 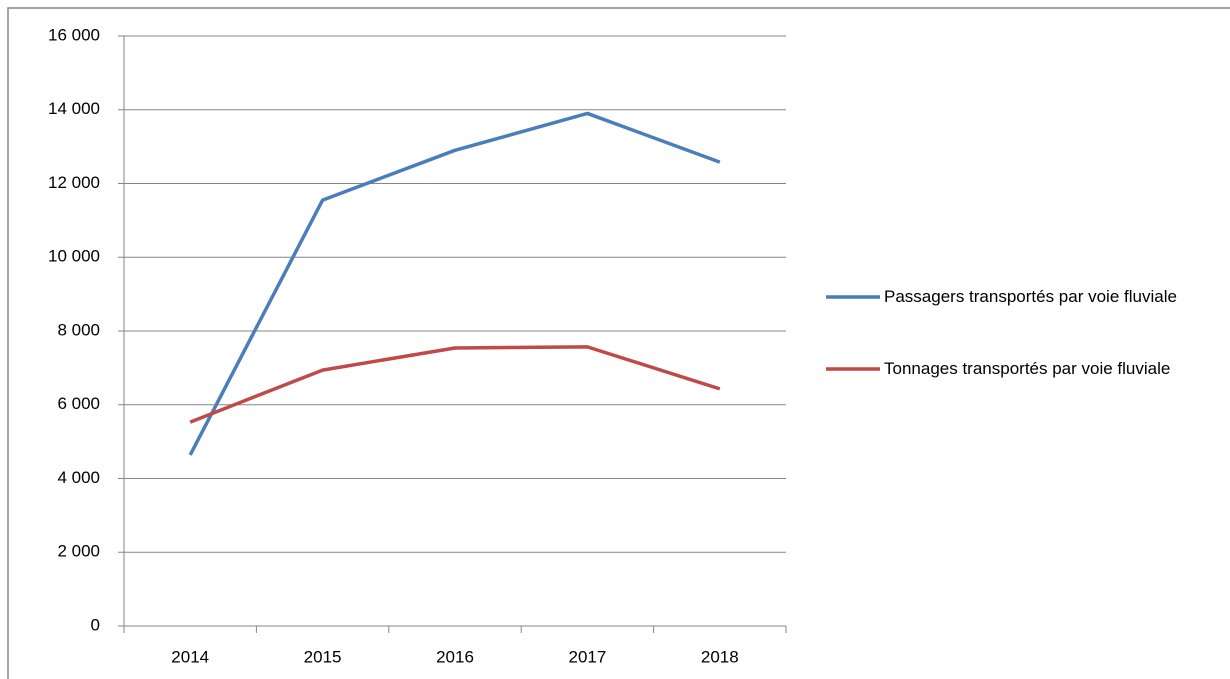 I want to click on y-tick-label: 10 000, so click(x=74, y=256).